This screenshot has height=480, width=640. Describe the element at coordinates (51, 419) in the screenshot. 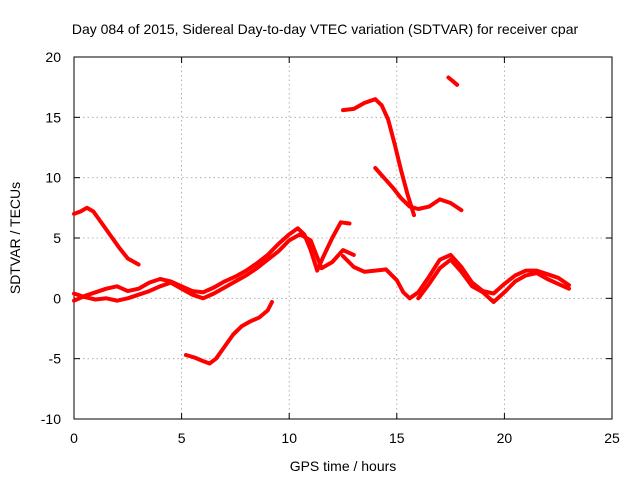

I see `y-tick-label: -10` at that location.